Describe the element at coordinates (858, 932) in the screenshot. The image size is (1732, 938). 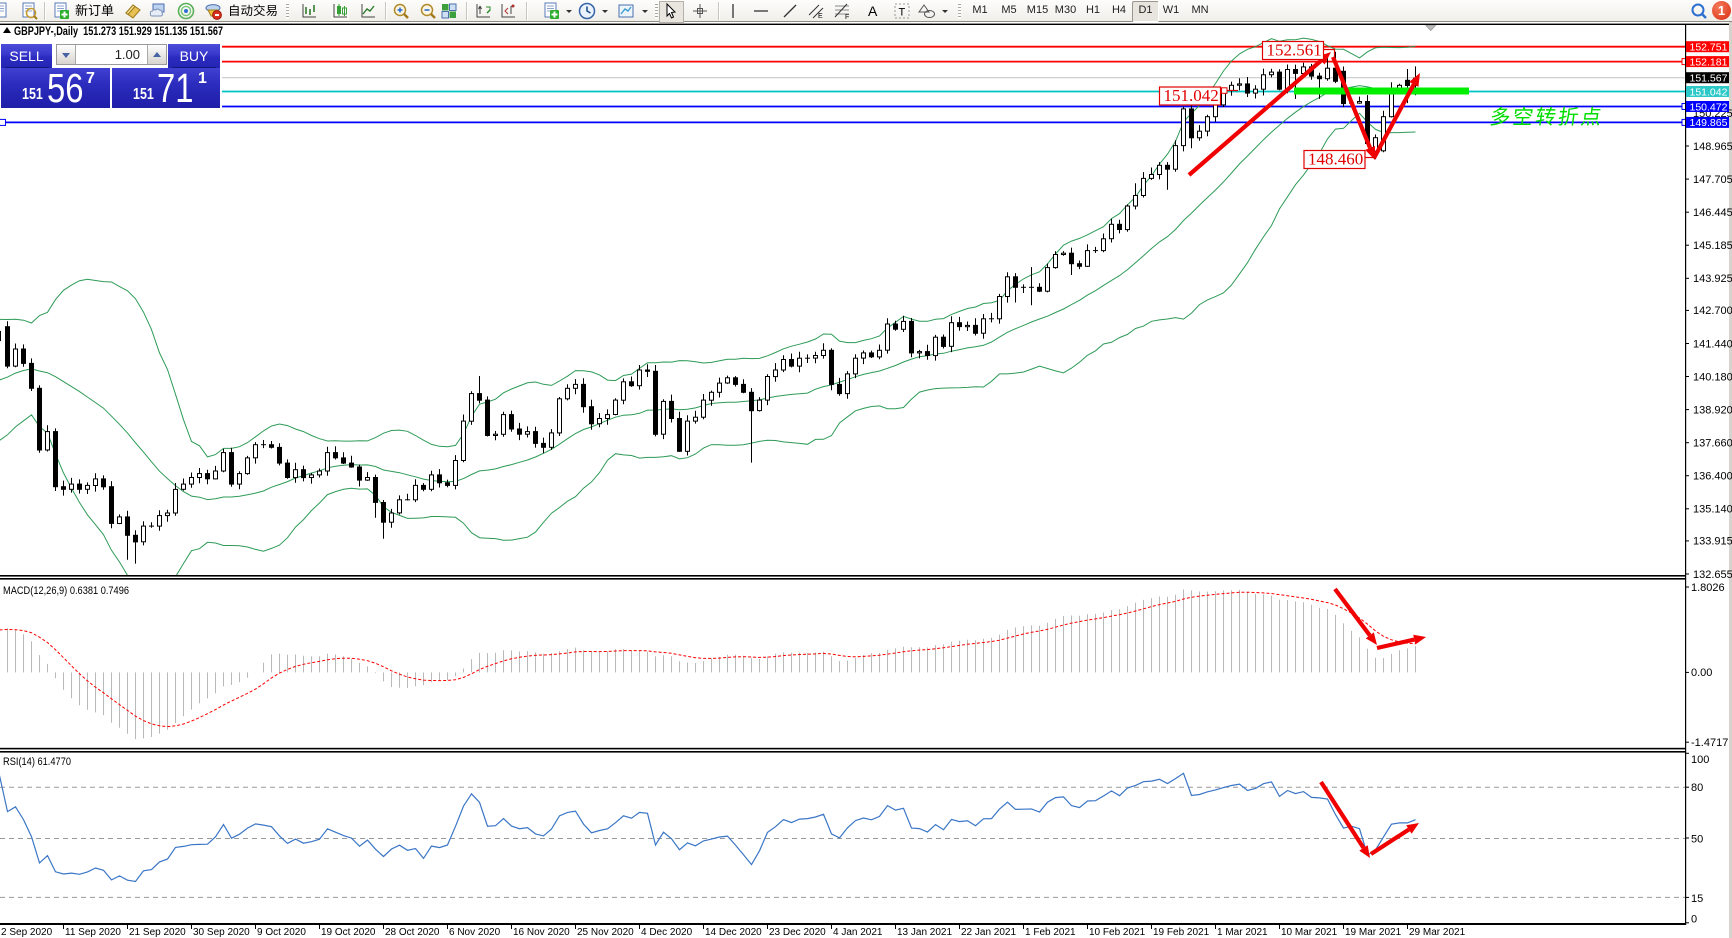
I see `svg-text: 4 Jan 2021` at that location.